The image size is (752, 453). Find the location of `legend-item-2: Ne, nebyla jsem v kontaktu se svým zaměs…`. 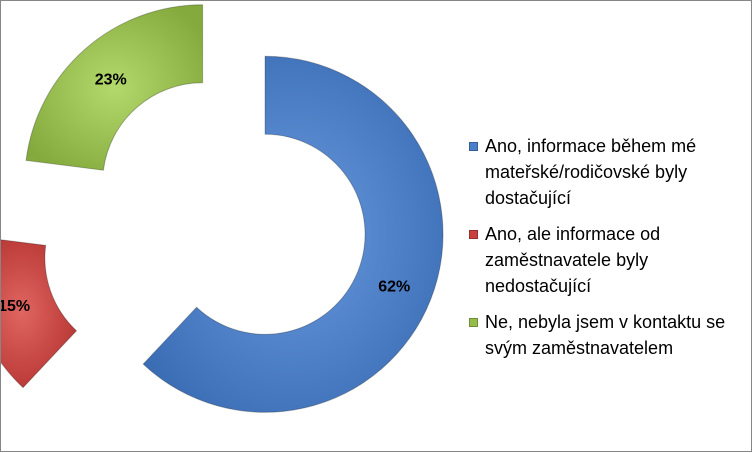

legend-item-2: Ne, nebyla jsem v kontaktu se svým zaměs… is located at coordinates (604, 335).